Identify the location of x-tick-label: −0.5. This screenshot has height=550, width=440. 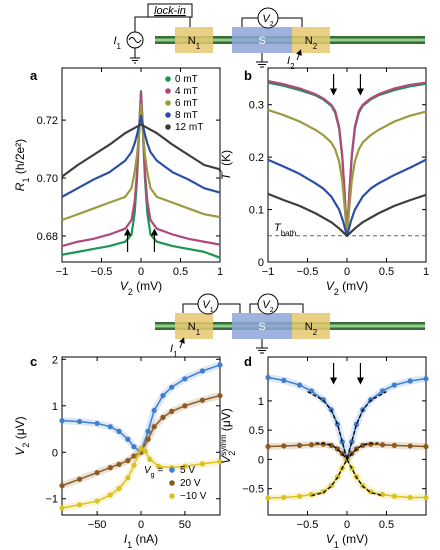
(102, 272).